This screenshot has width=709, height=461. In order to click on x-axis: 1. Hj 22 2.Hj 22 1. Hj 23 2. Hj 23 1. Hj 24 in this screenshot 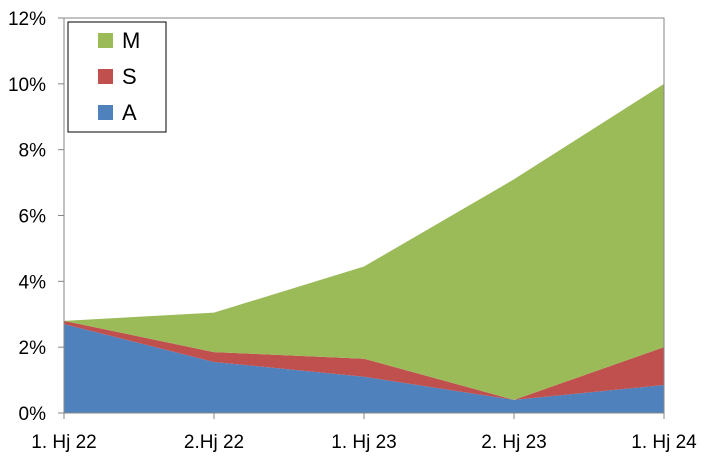, I will do `click(364, 432)`.